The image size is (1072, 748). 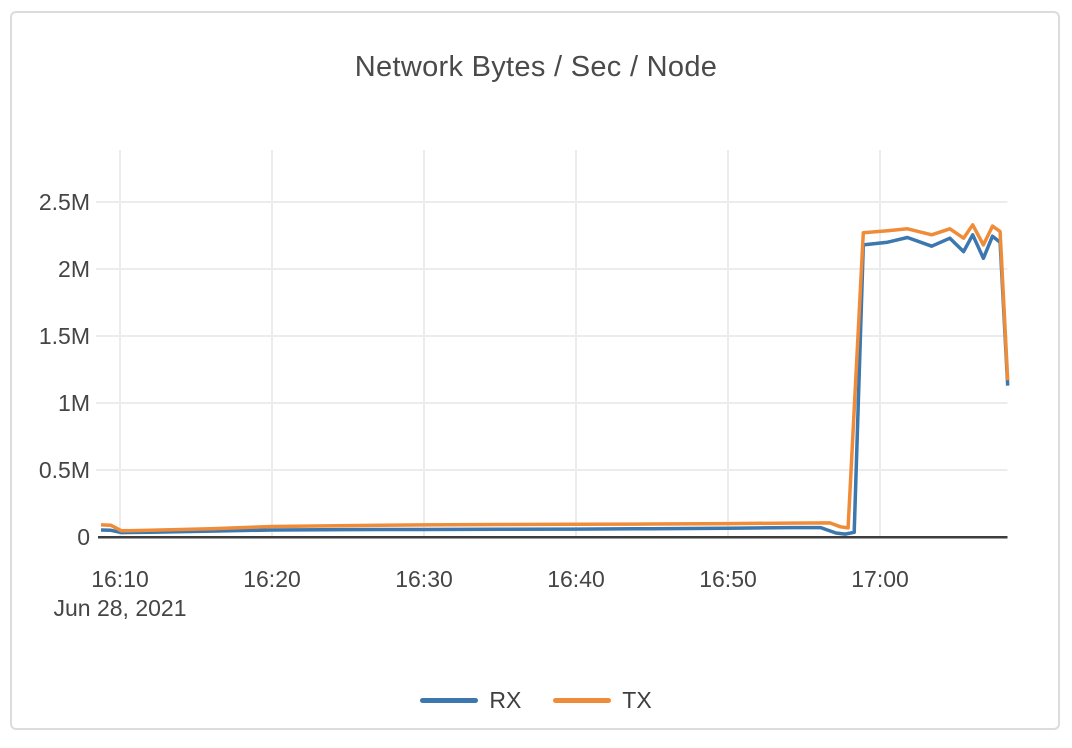 I want to click on x-axis-tick-label: 16:30, so click(x=424, y=579).